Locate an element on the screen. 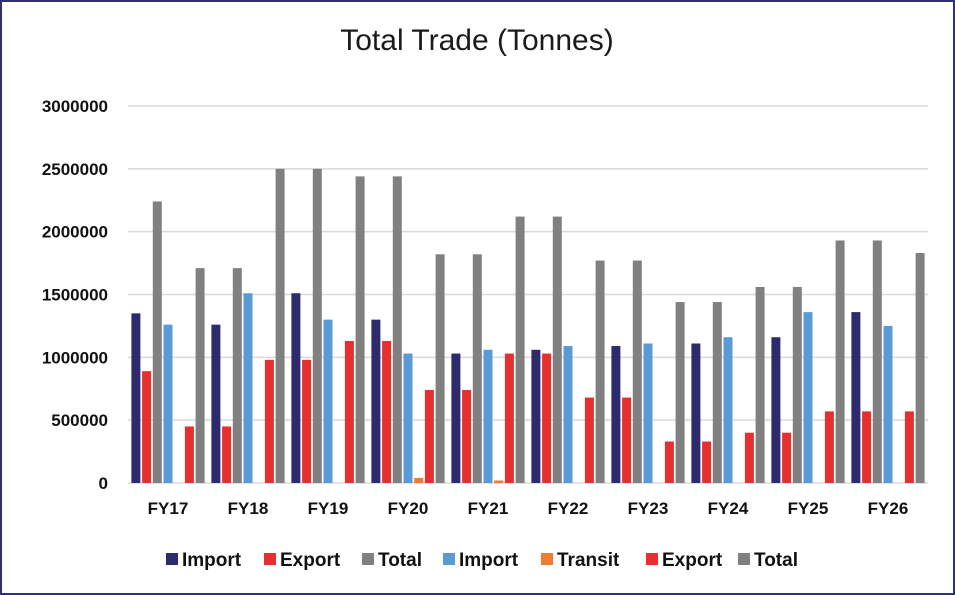  x-tick-label: FY19 is located at coordinates (328, 508).